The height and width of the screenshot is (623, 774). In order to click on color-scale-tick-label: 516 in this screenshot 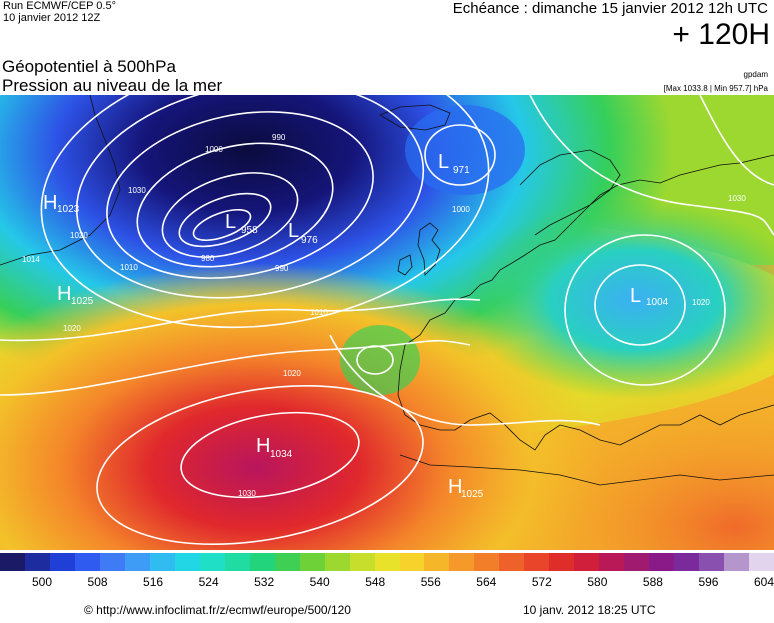, I will do `click(153, 582)`.